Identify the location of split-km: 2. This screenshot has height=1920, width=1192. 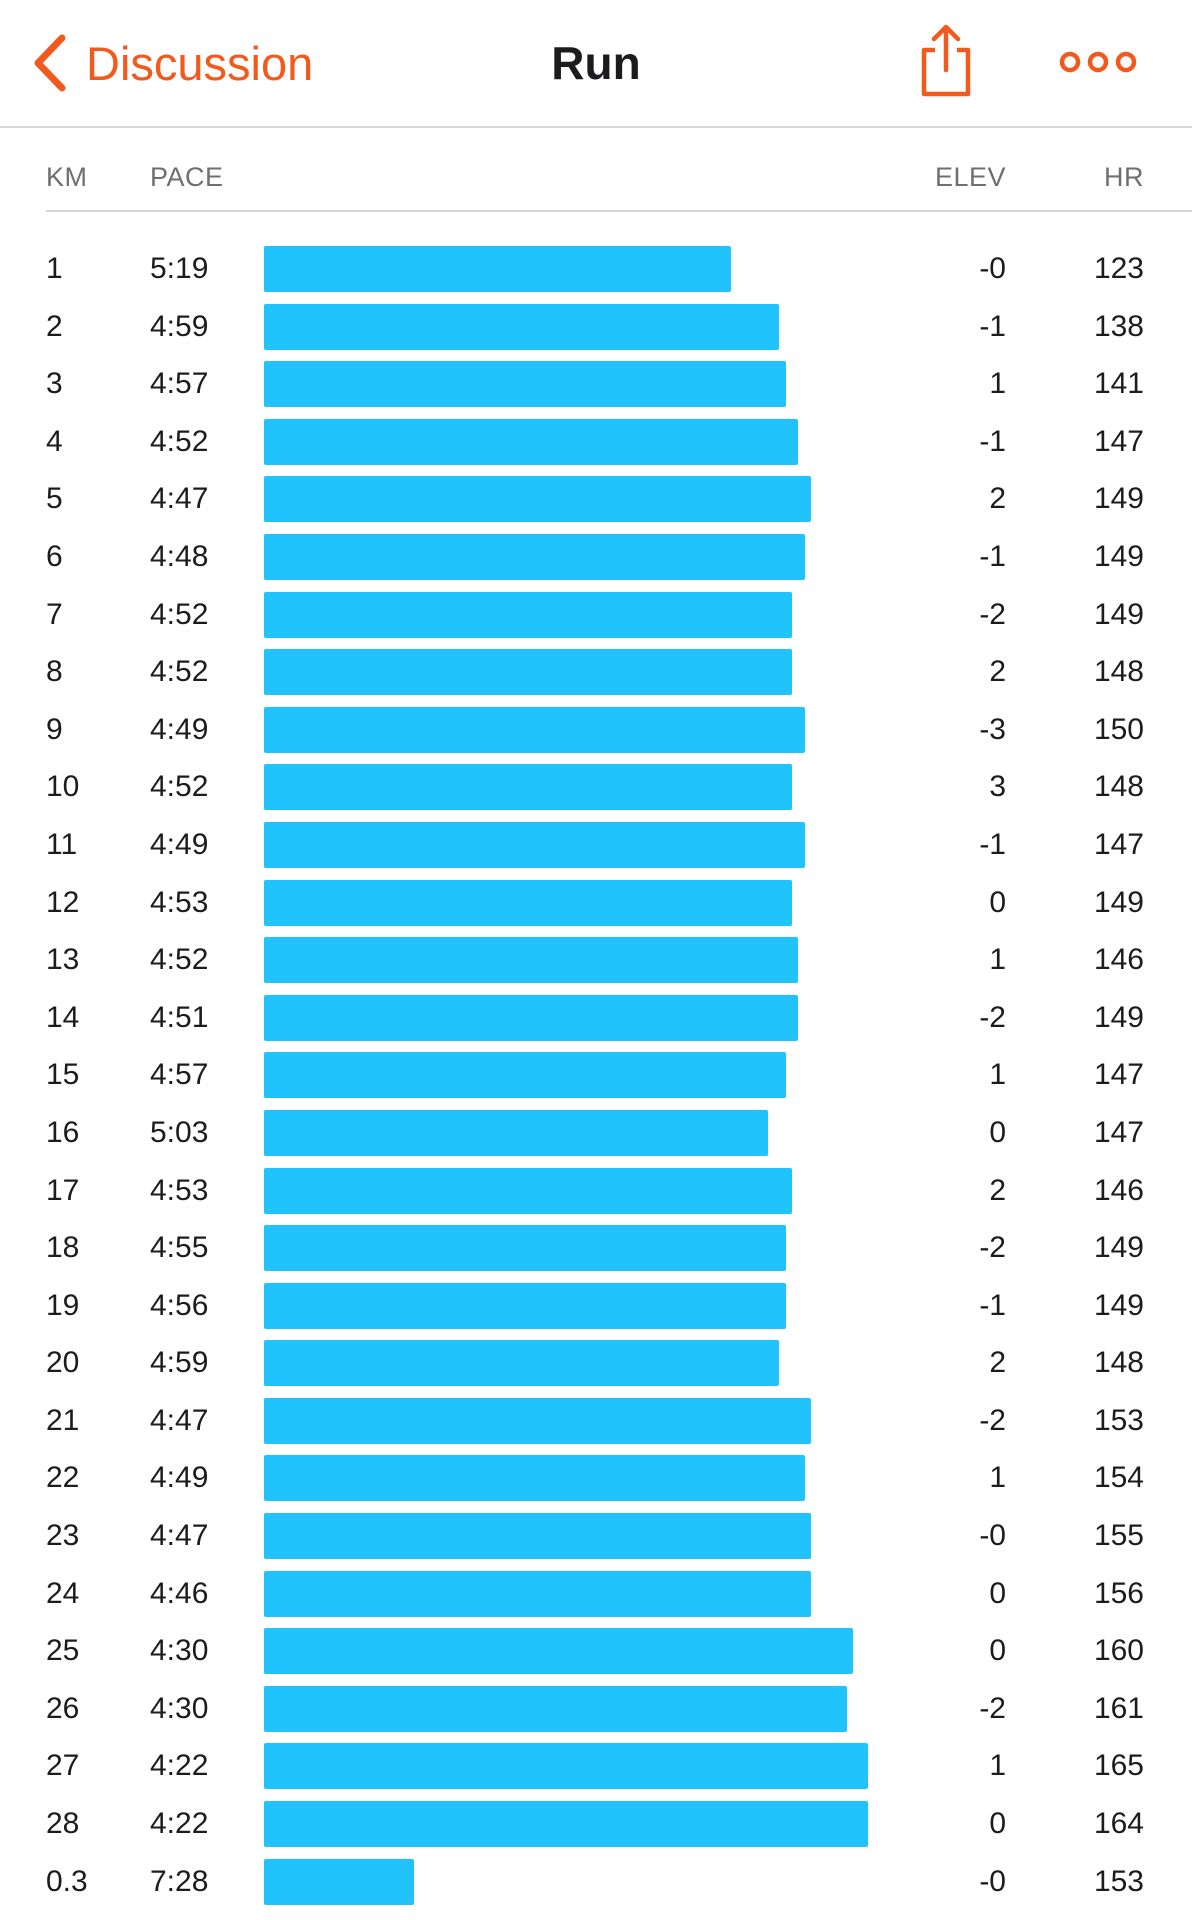
(54, 326).